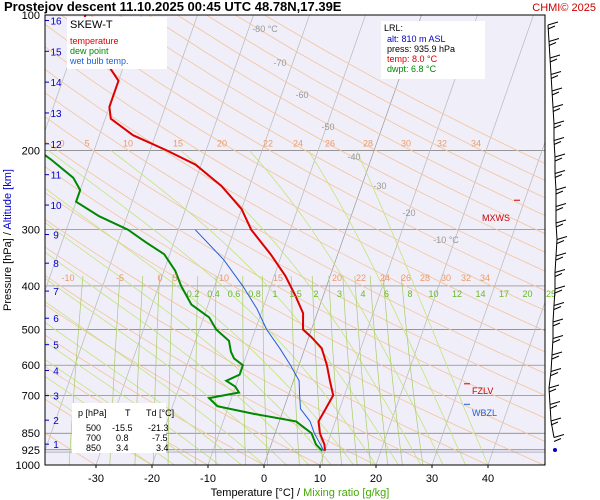 This screenshot has width=600, height=500. I want to click on table-cell: -15.5, so click(122, 428).